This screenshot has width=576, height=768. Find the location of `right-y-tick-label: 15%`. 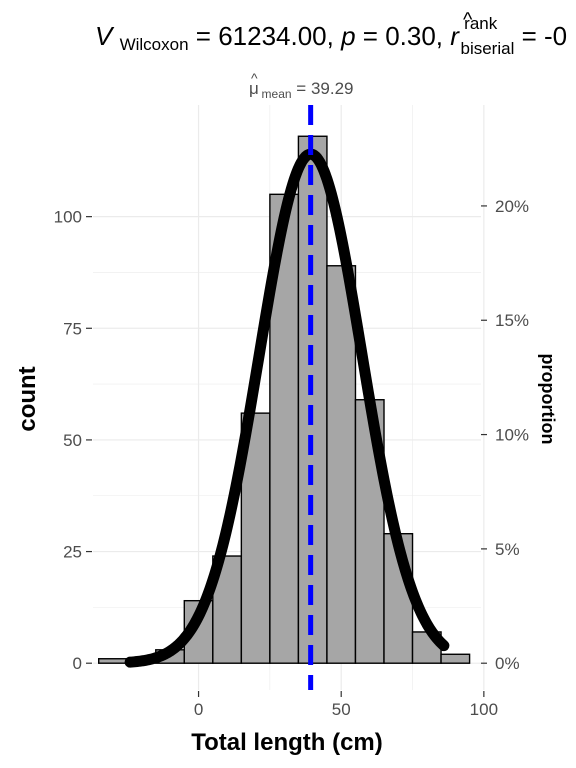

right-y-tick-label: 15% is located at coordinates (512, 320).